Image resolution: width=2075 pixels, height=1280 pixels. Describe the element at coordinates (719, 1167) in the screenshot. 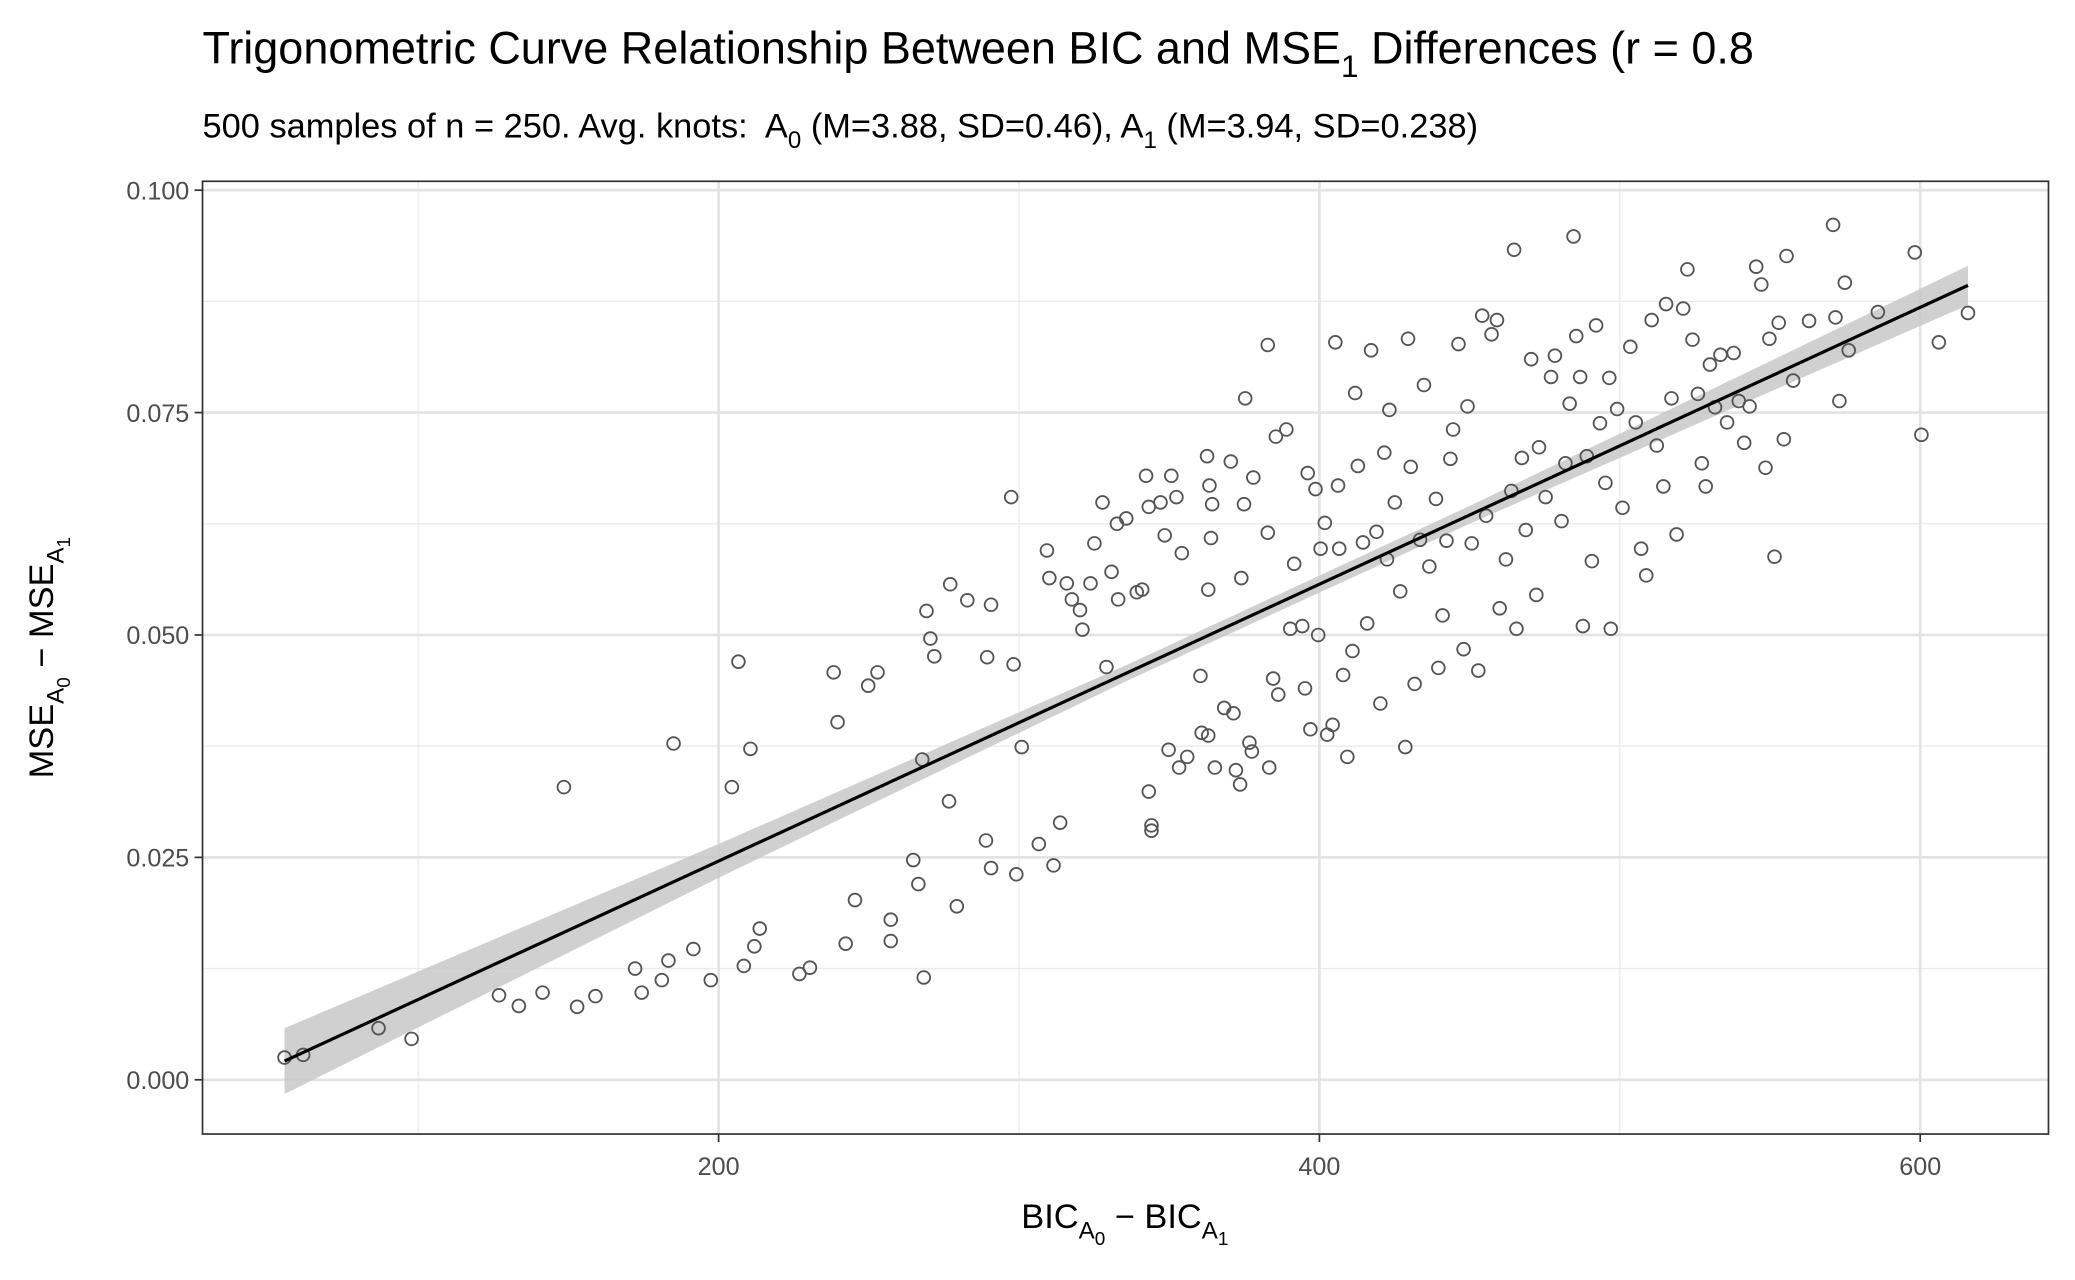

I see `x-tick-label: 200` at that location.